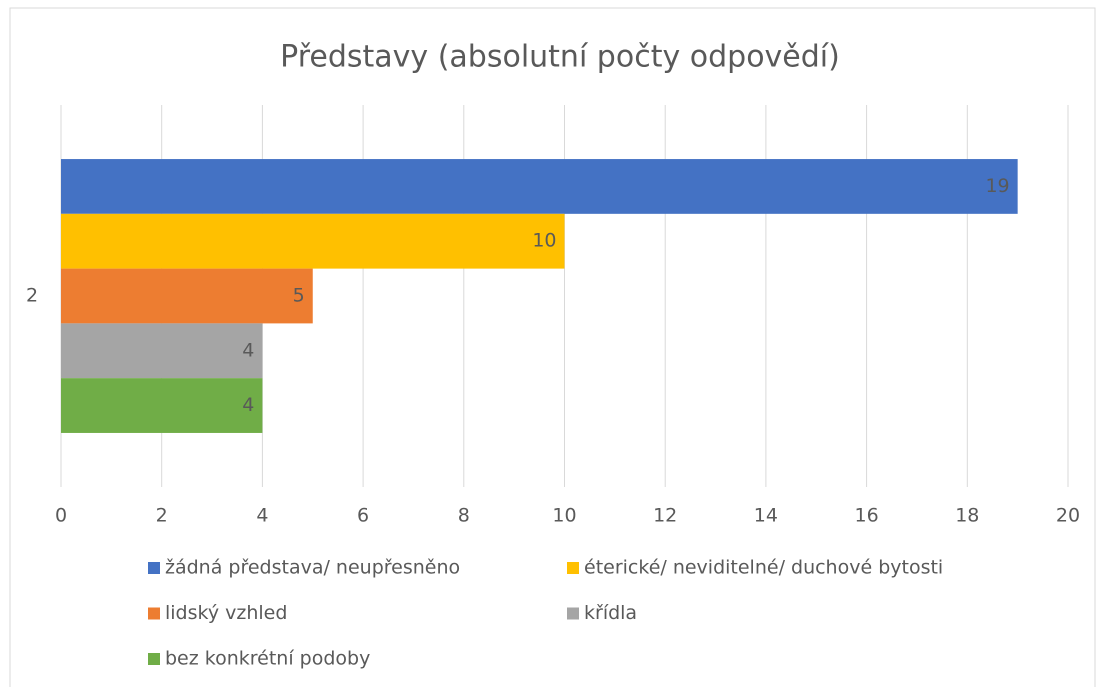 The height and width of the screenshot is (691, 1105). I want to click on chart-title: Představy (absolutní počty odpovědí), so click(560, 57).